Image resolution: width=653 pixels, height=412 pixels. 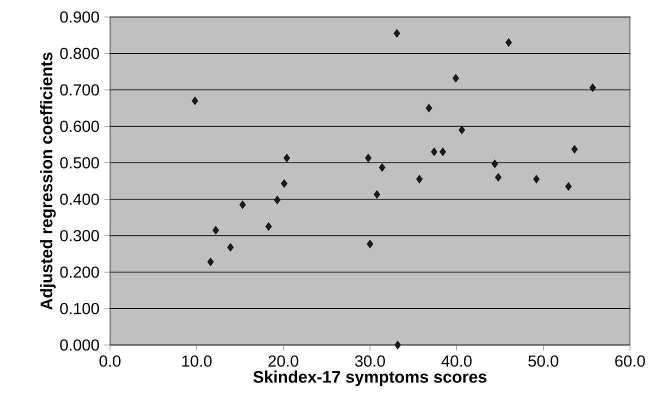 What do you see at coordinates (283, 361) in the screenshot?
I see `x-tick-label: 20.0` at bounding box center [283, 361].